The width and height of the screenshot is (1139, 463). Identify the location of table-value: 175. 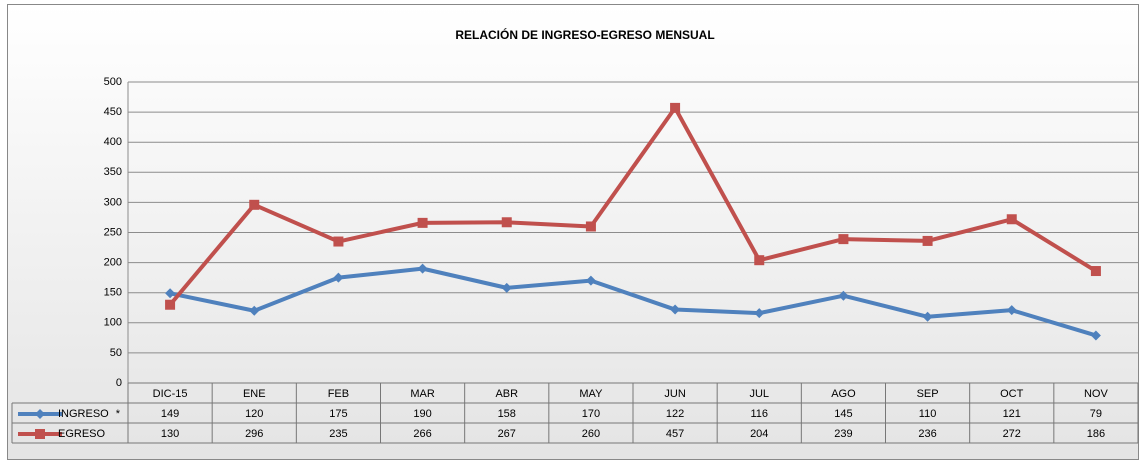
(338, 414).